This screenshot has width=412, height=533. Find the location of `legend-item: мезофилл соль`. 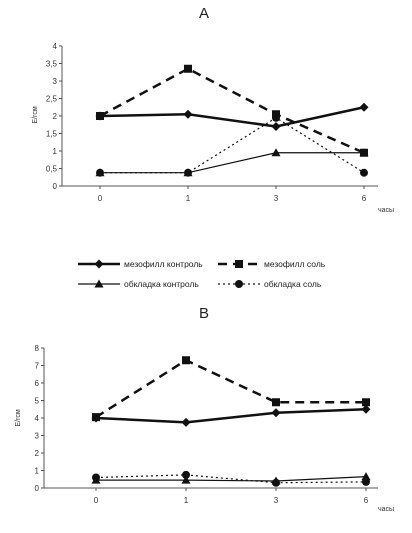

legend-item: мезофилл соль is located at coordinates (272, 264).